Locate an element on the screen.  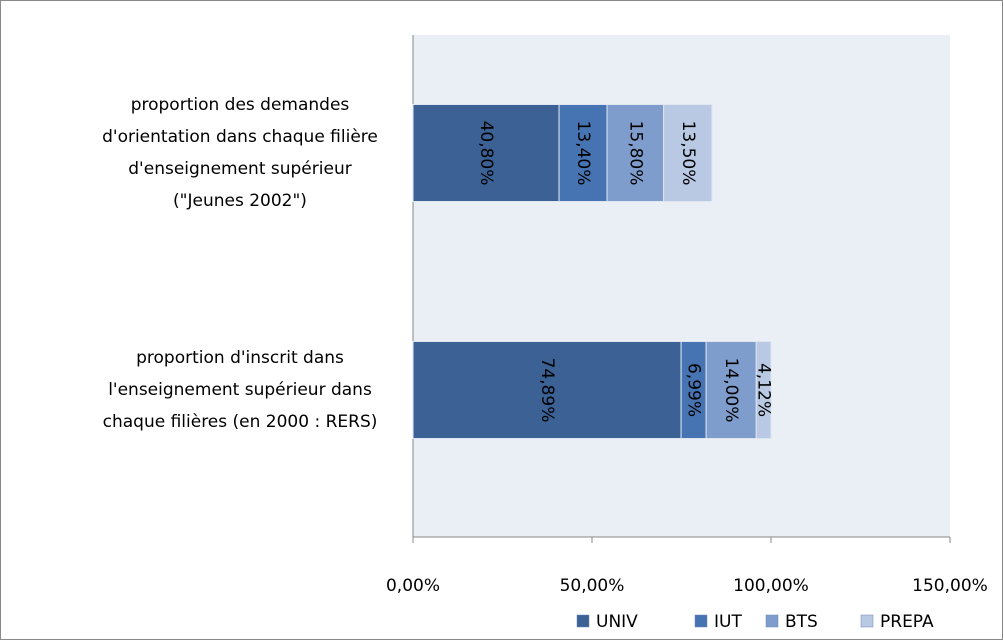
data-label: 40,80% is located at coordinates (486, 153).